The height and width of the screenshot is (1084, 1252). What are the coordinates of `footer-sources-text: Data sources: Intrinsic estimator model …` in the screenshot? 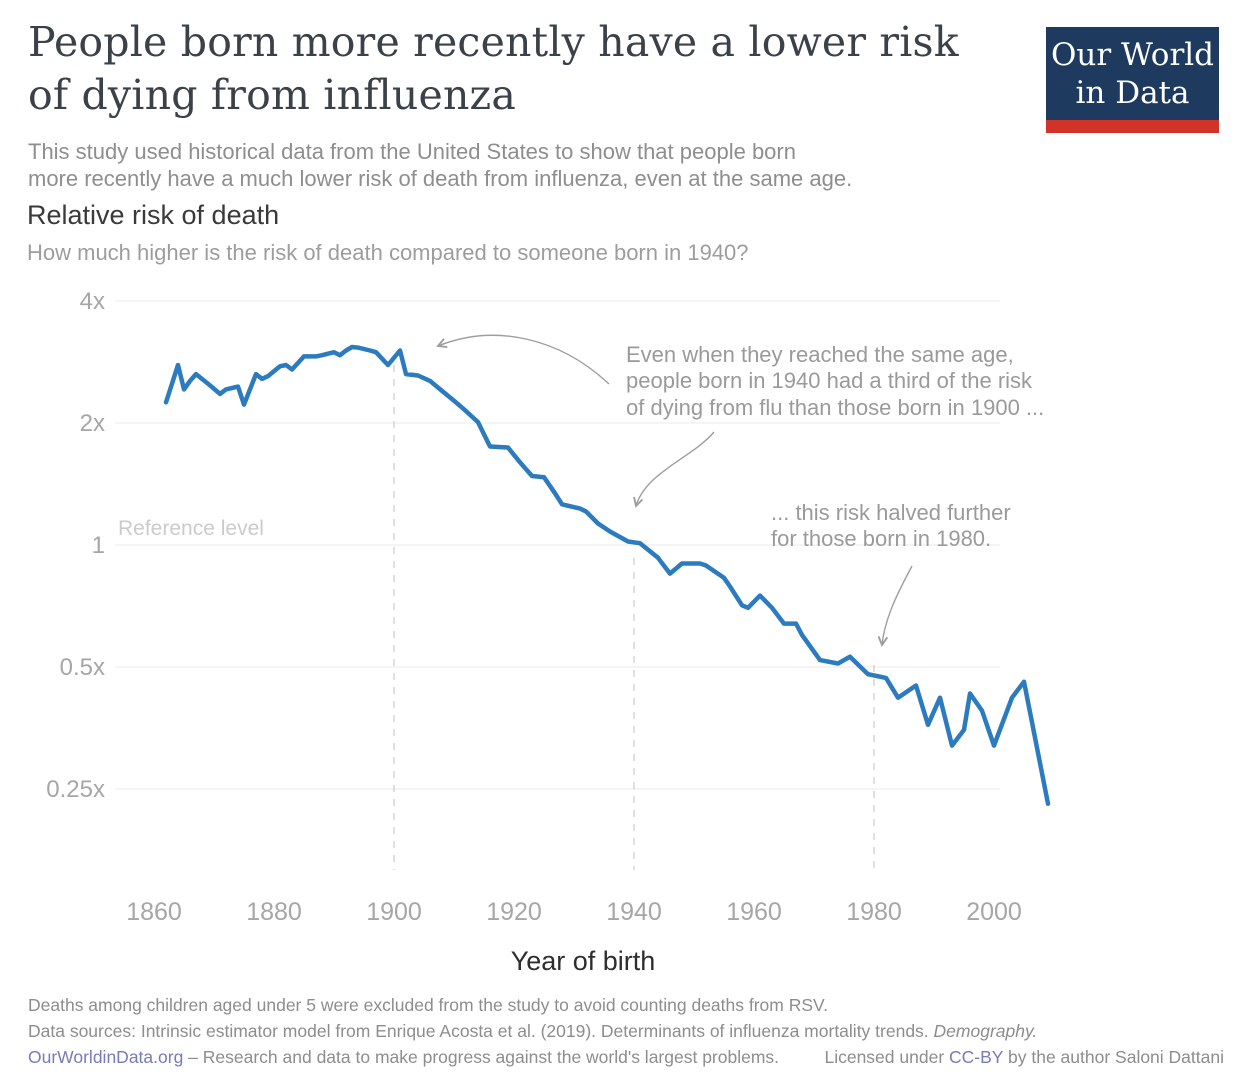 It's located at (481, 1031).